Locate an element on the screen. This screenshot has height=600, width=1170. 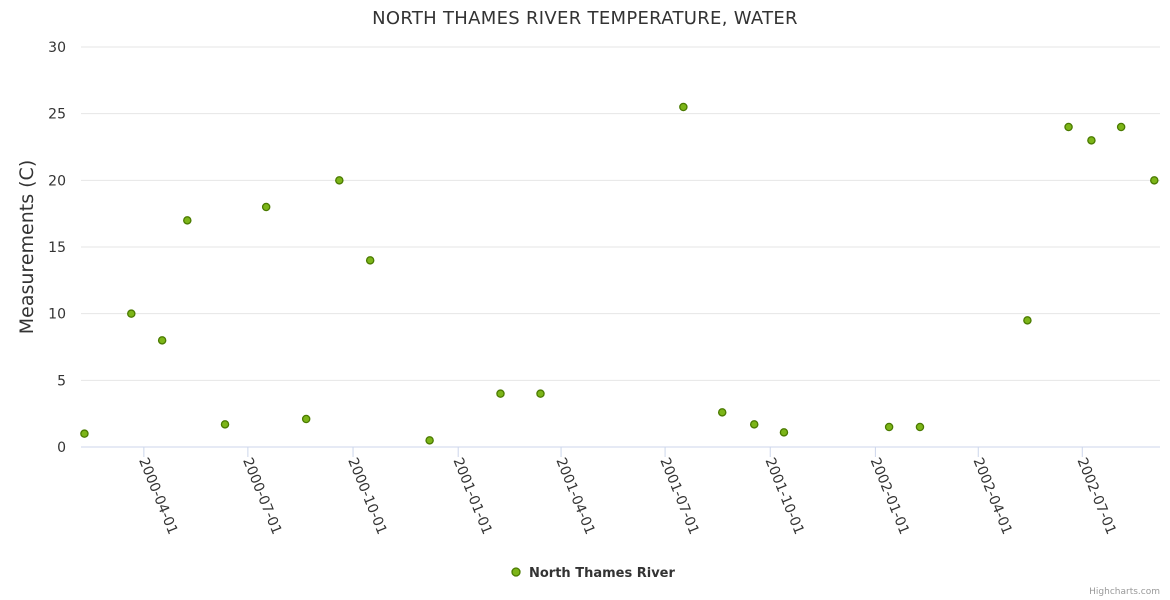
x-tick-label: 2001-07-01 is located at coordinates (678, 496).